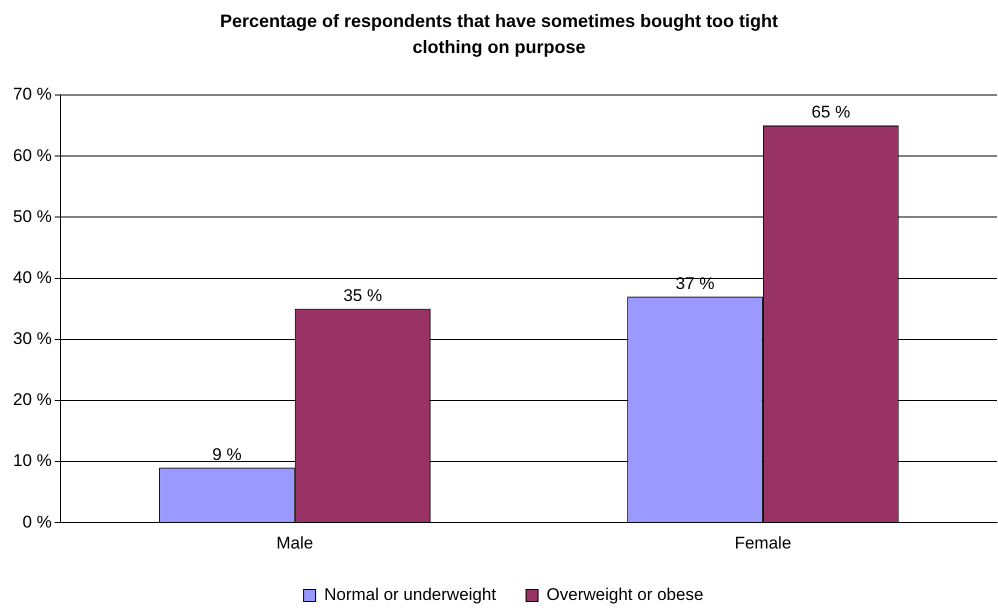  What do you see at coordinates (32, 460) in the screenshot?
I see `y-tick-label: 10 %` at bounding box center [32, 460].